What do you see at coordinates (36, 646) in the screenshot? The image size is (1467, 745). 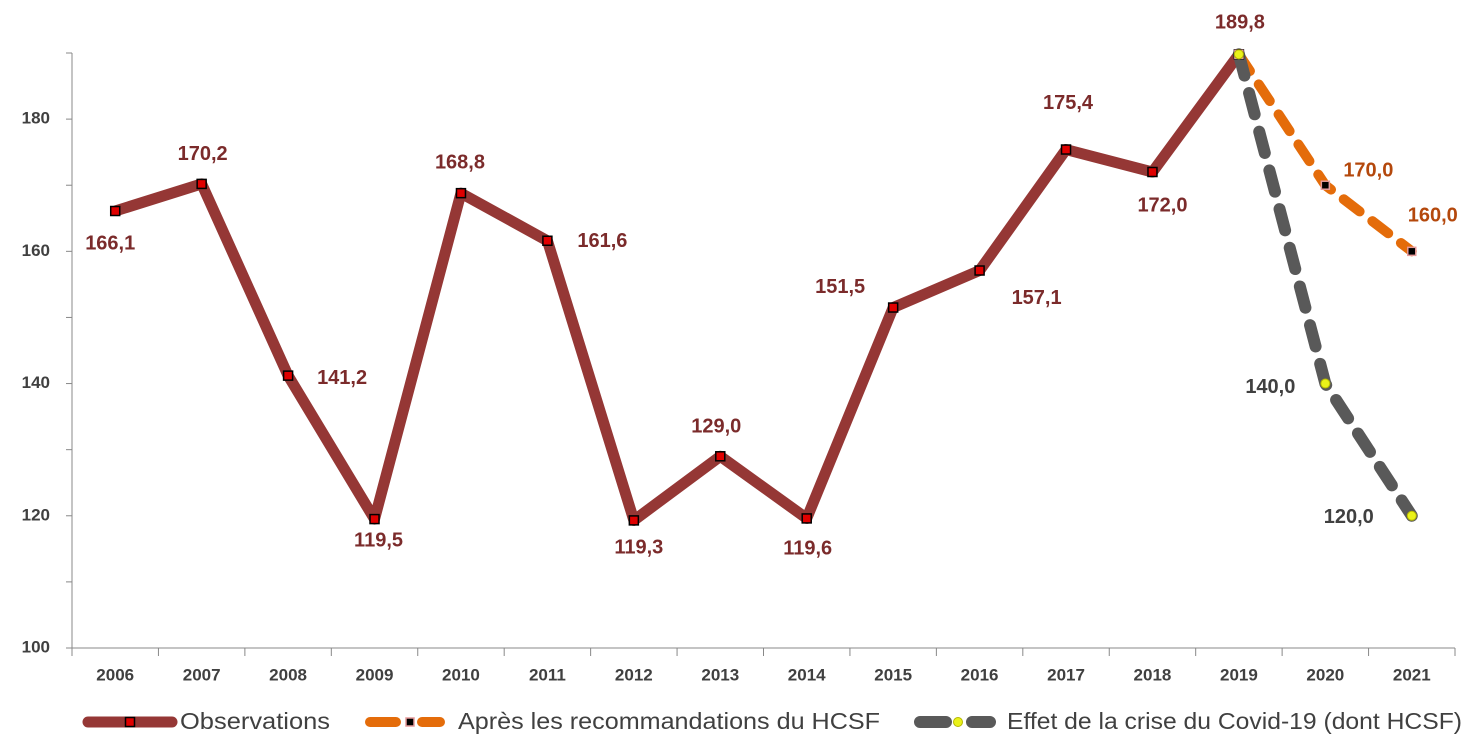 I see `y-tick-label: 100` at bounding box center [36, 646].